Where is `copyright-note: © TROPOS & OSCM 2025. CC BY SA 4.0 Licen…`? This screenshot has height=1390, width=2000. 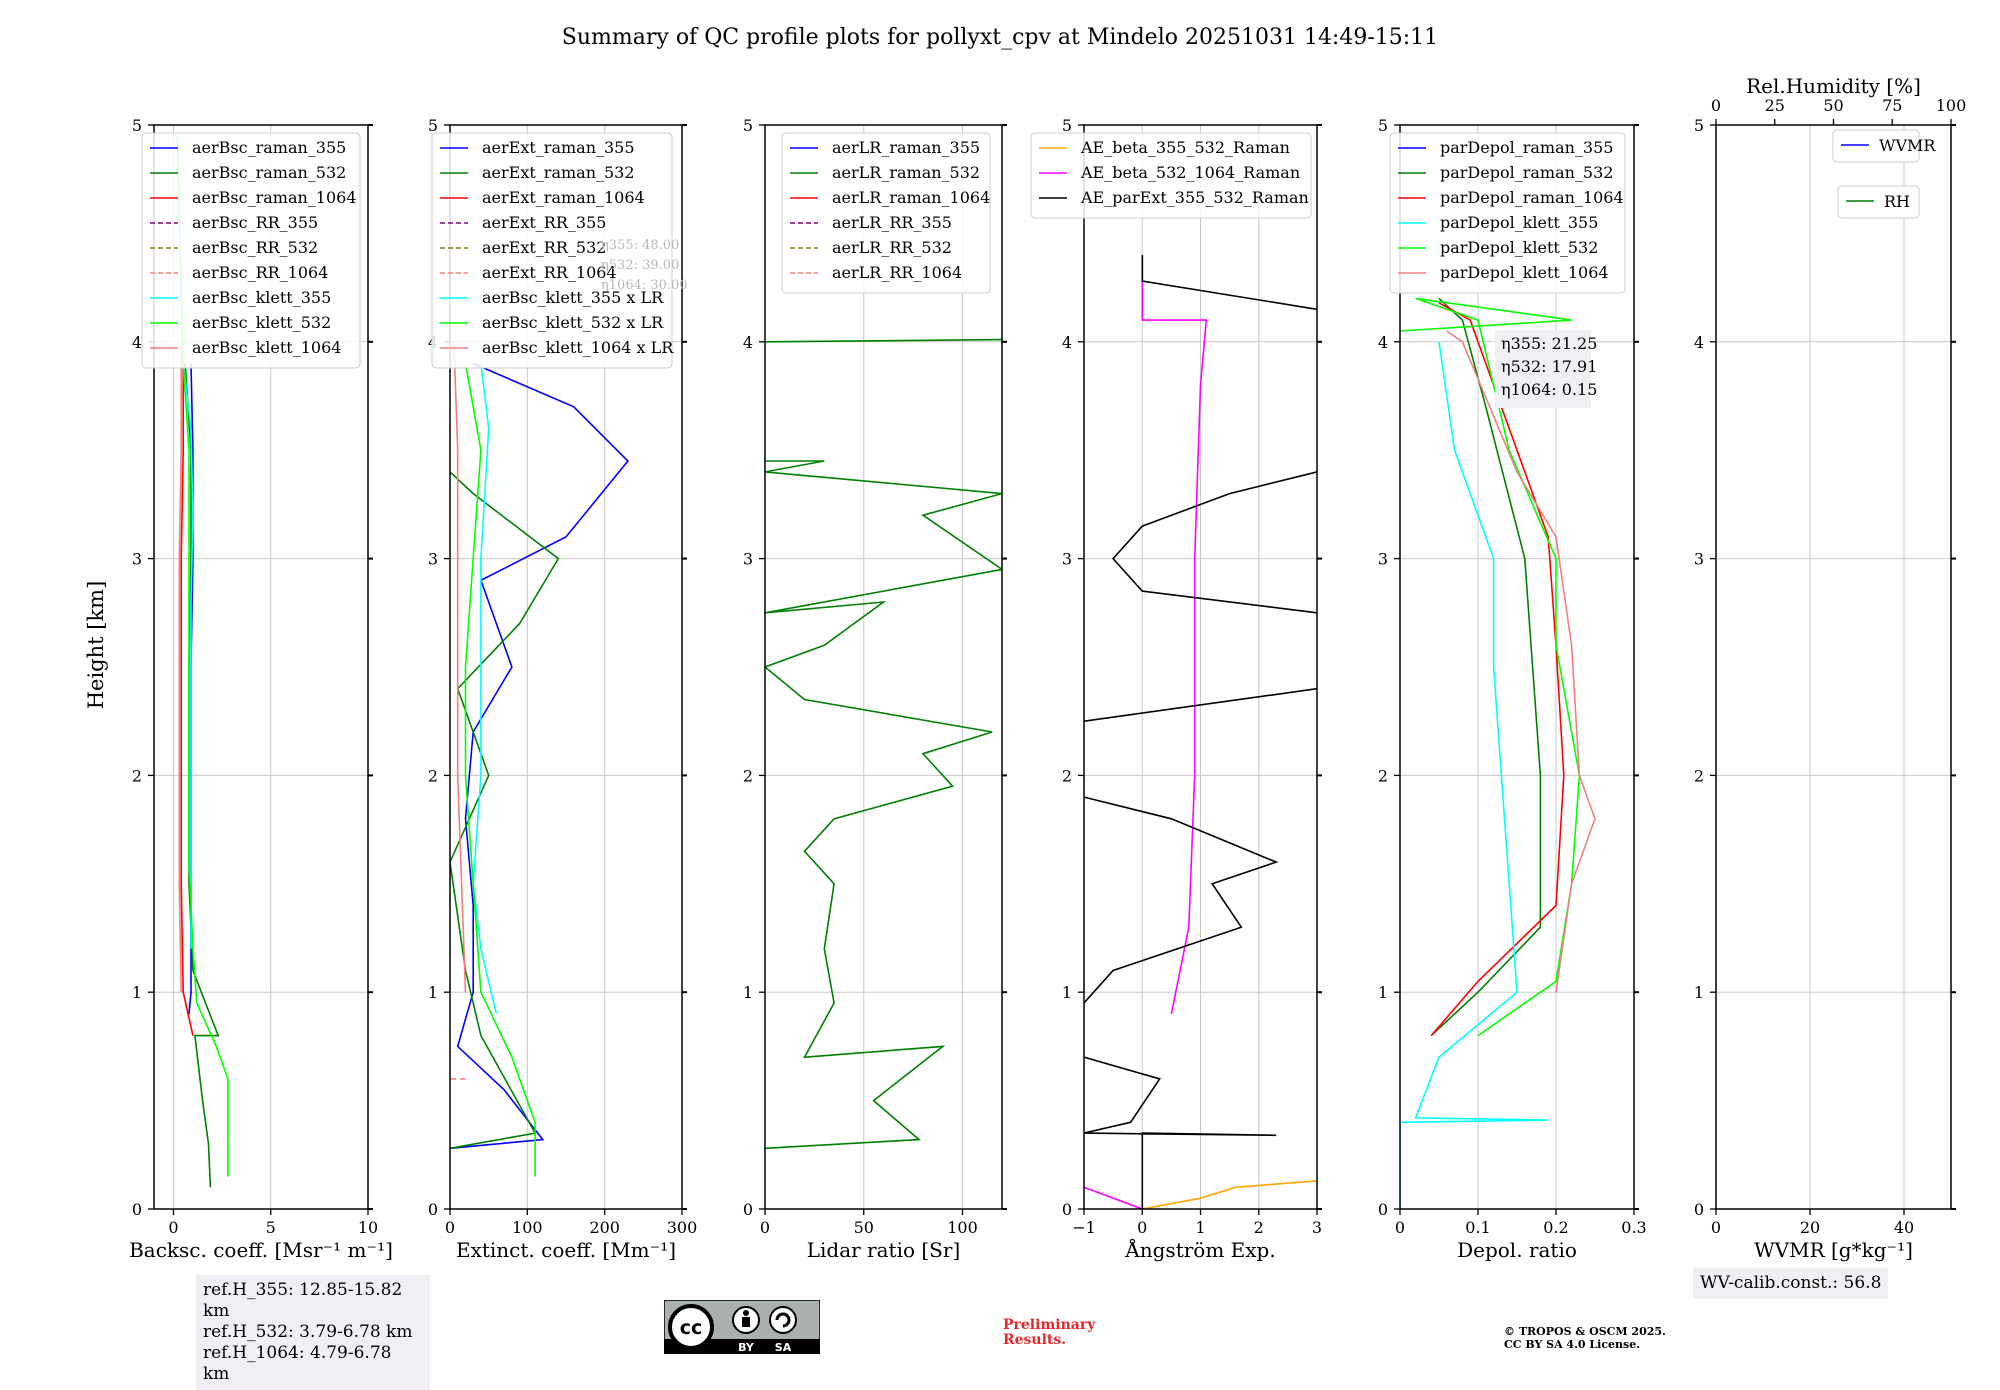
copyright-note: © TROPOS & OSCM 2025. CC BY SA 4.0 Licen… is located at coordinates (1585, 1338).